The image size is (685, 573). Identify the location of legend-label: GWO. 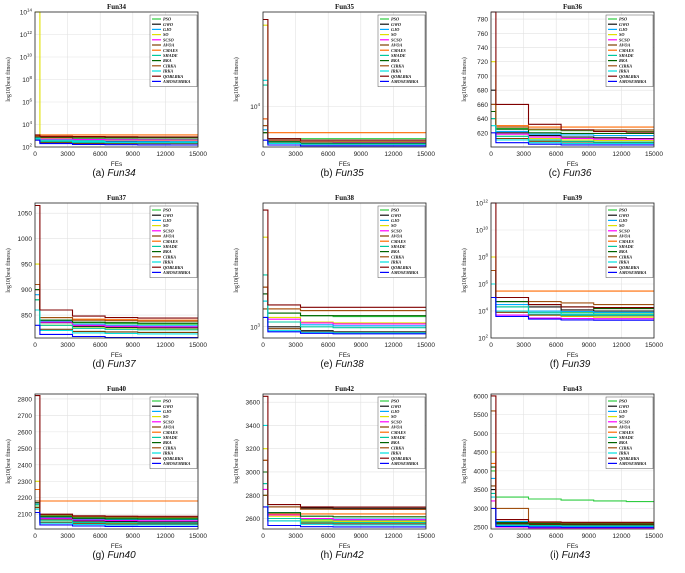
(168, 406).